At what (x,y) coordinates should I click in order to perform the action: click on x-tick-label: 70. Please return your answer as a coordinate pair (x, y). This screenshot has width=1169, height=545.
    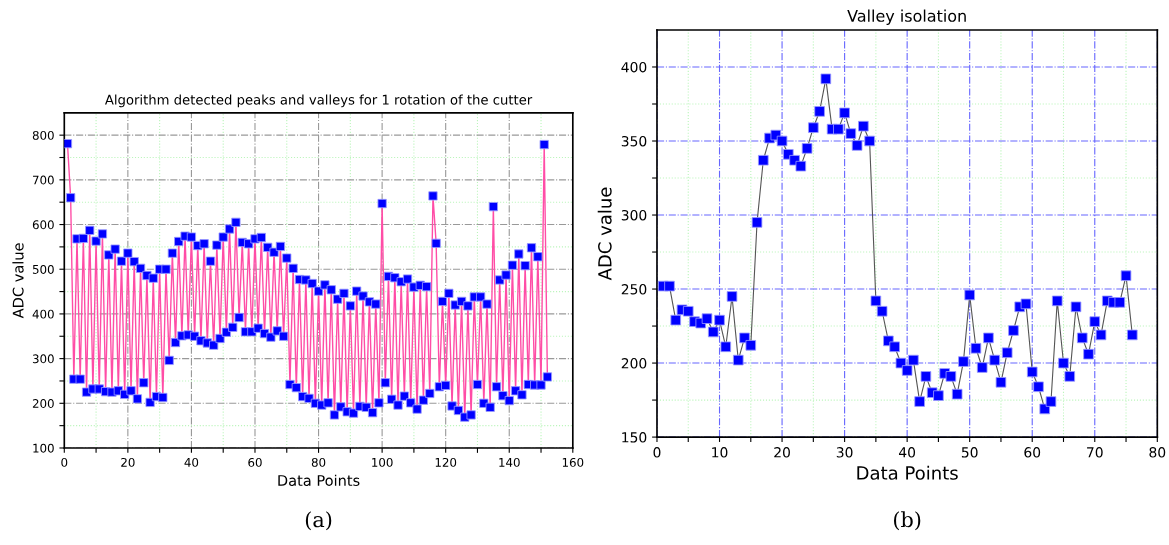
    Looking at the image, I should click on (1095, 452).